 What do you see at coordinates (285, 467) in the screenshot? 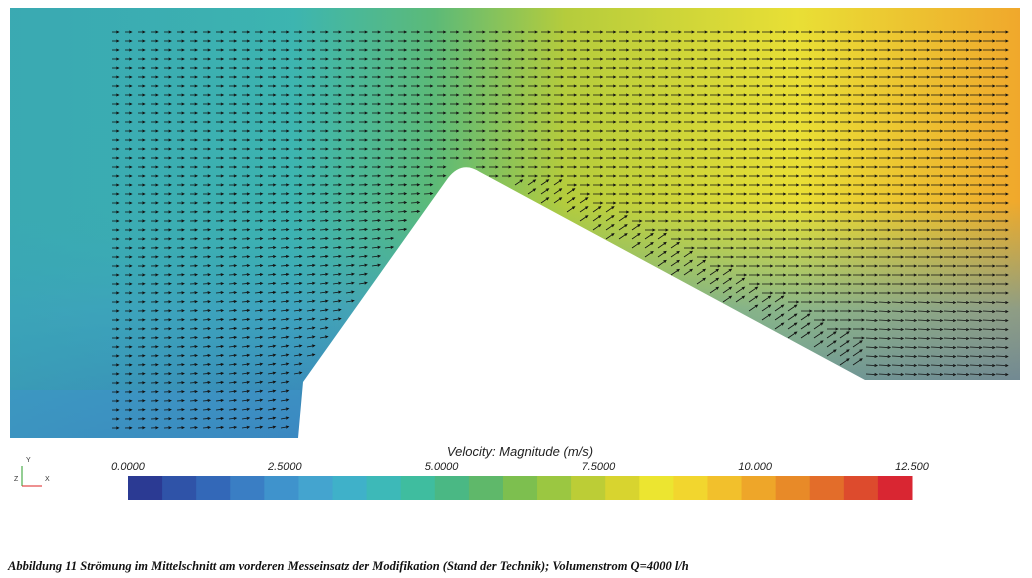
I see `colorbar-tick-label: 2.5000` at bounding box center [285, 467].